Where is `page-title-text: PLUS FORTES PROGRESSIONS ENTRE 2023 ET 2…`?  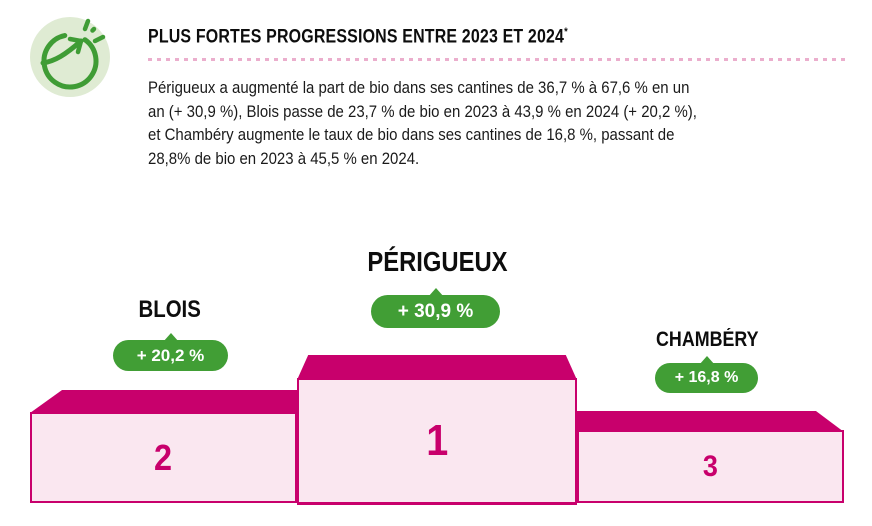
page-title-text: PLUS FORTES PROGRESSIONS ENTRE 2023 ET 2… is located at coordinates (356, 37).